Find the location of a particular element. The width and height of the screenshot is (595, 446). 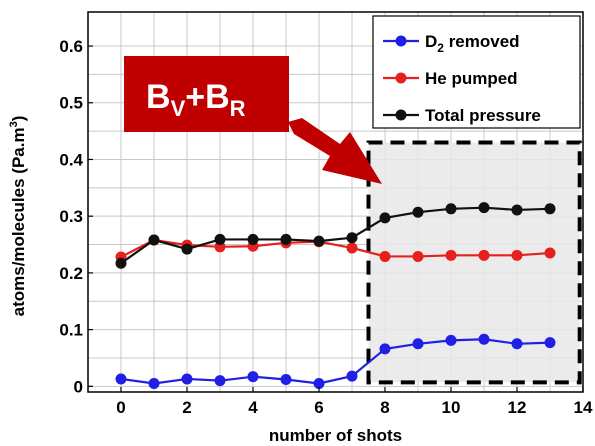

y-axis-label-sup: 3 is located at coordinates (14, 124).